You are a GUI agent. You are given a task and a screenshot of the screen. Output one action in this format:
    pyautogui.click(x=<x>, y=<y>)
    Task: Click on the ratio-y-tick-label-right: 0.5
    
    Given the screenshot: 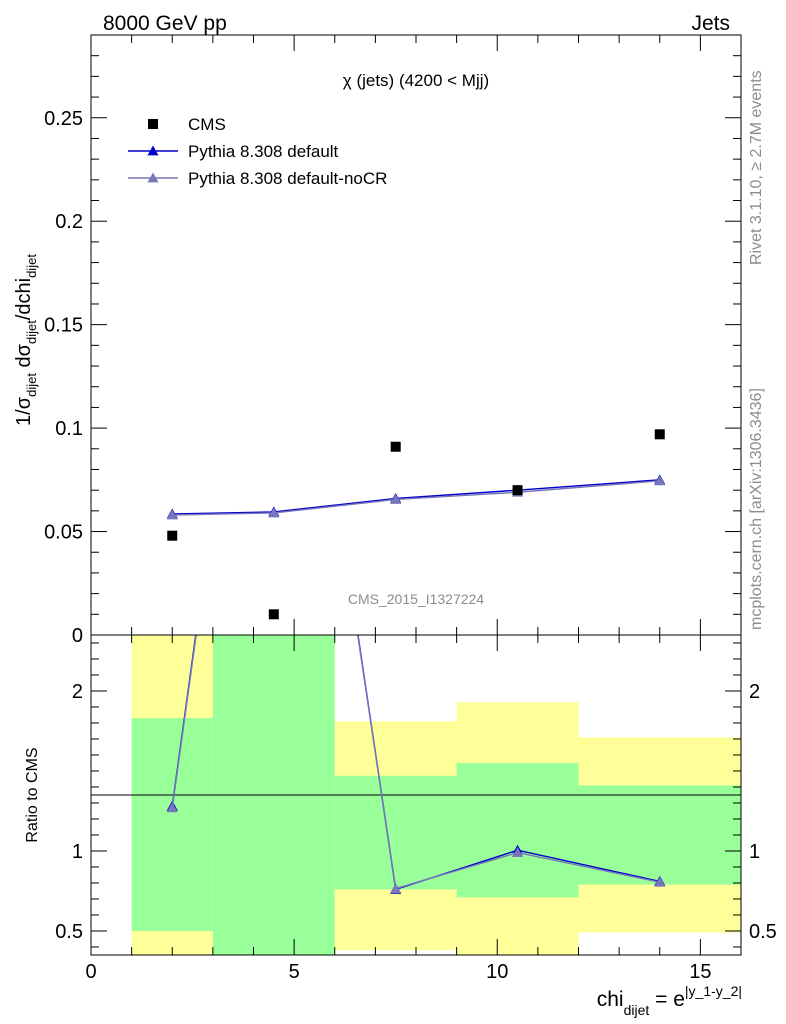 What is the action you would take?
    pyautogui.click(x=763, y=932)
    